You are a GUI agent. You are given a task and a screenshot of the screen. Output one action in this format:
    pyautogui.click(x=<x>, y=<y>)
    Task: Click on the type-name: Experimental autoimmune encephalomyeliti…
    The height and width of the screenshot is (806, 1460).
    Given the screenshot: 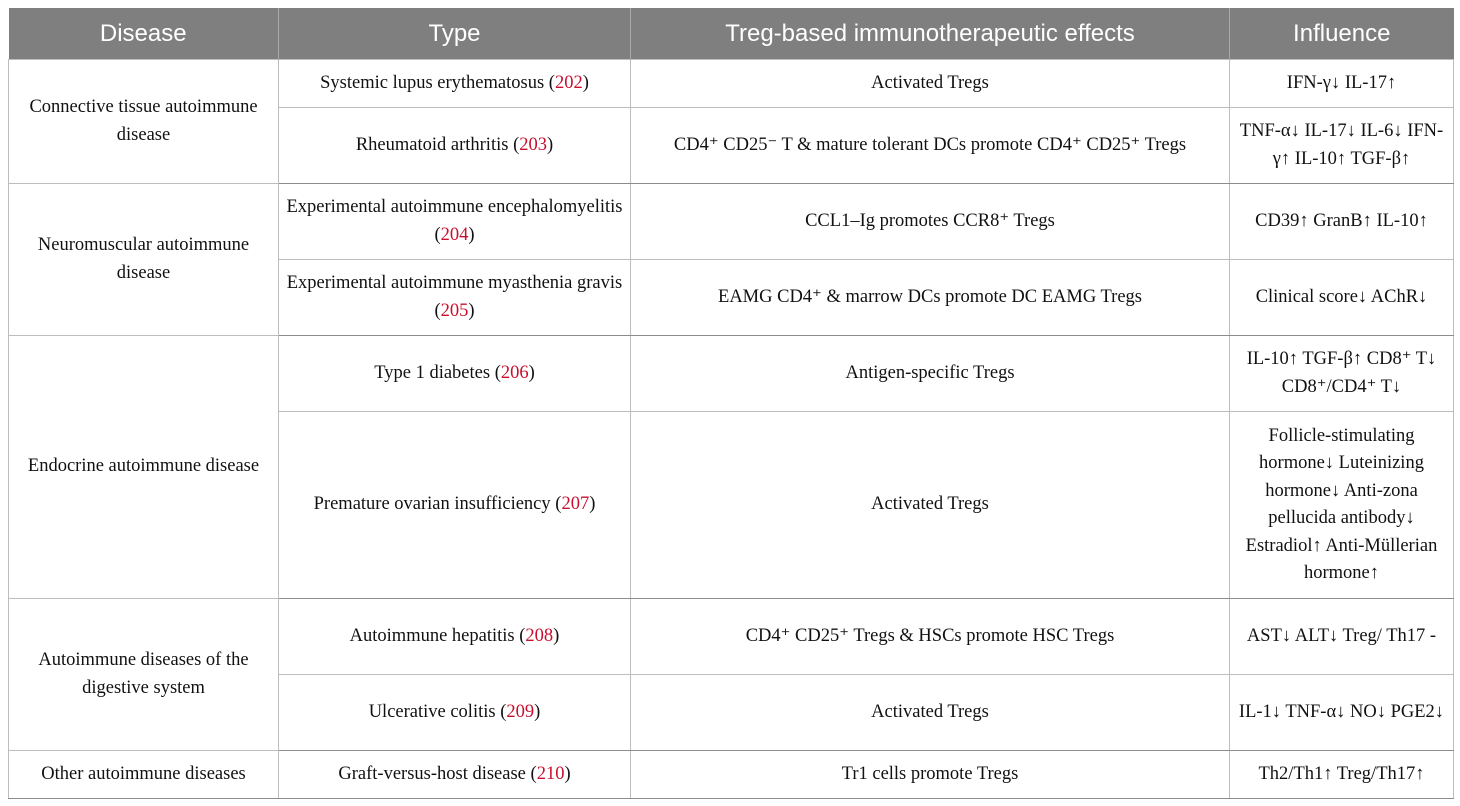 What is the action you would take?
    pyautogui.click(x=454, y=207)
    